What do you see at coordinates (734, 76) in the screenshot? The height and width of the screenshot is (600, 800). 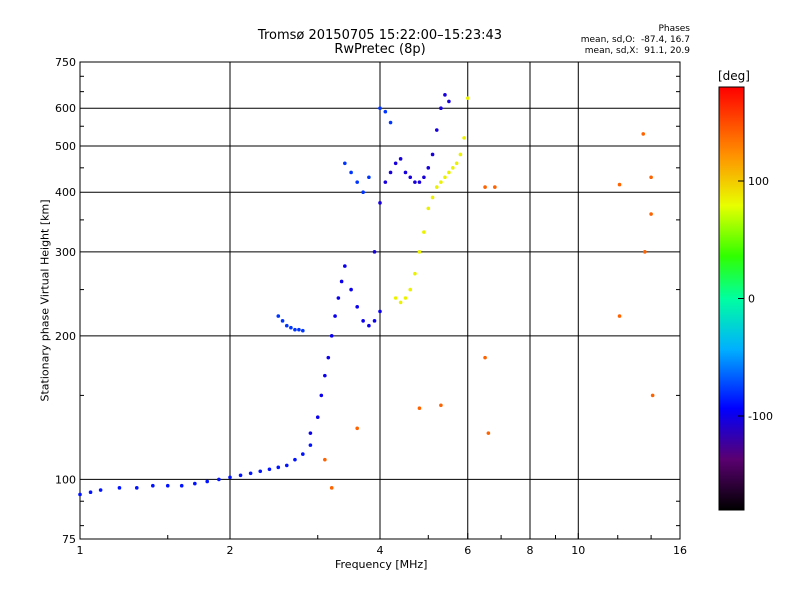 I see `colorbar-unit-label: [deg]` at bounding box center [734, 76].